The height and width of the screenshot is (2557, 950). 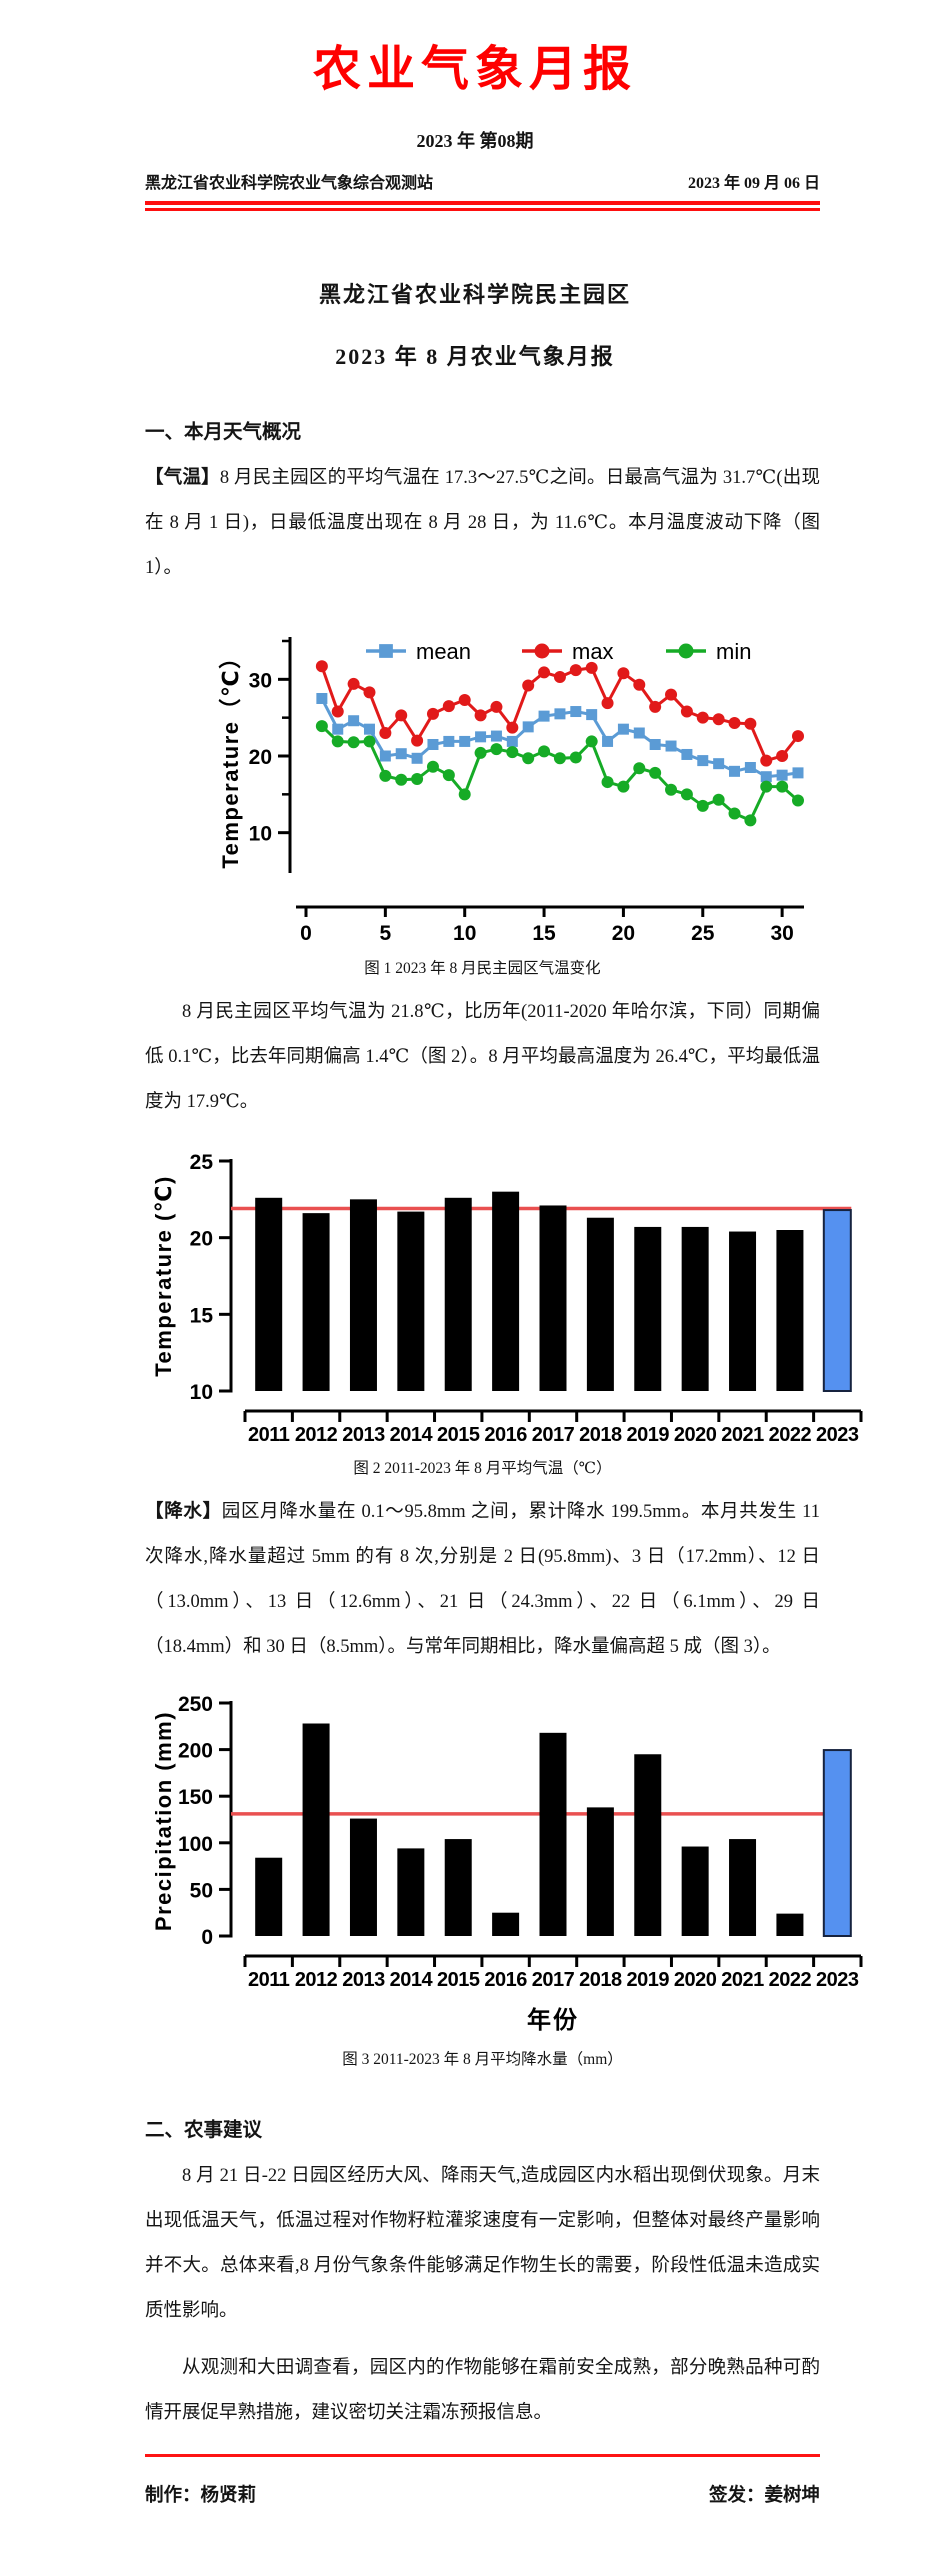 I want to click on issuer-label: 签发：姜树坤, so click(x=764, y=2495).